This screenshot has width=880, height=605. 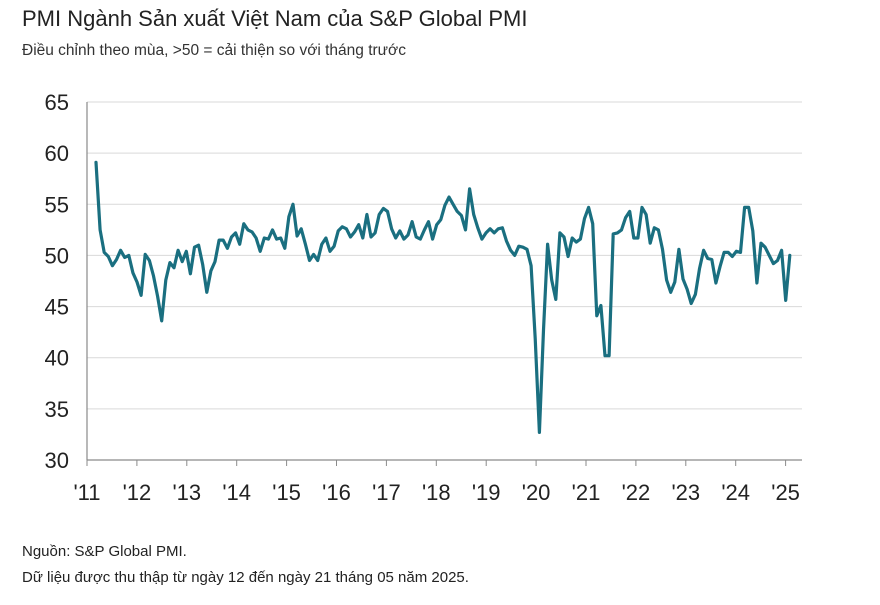 I want to click on y-tick-label: 35, so click(x=57, y=409).